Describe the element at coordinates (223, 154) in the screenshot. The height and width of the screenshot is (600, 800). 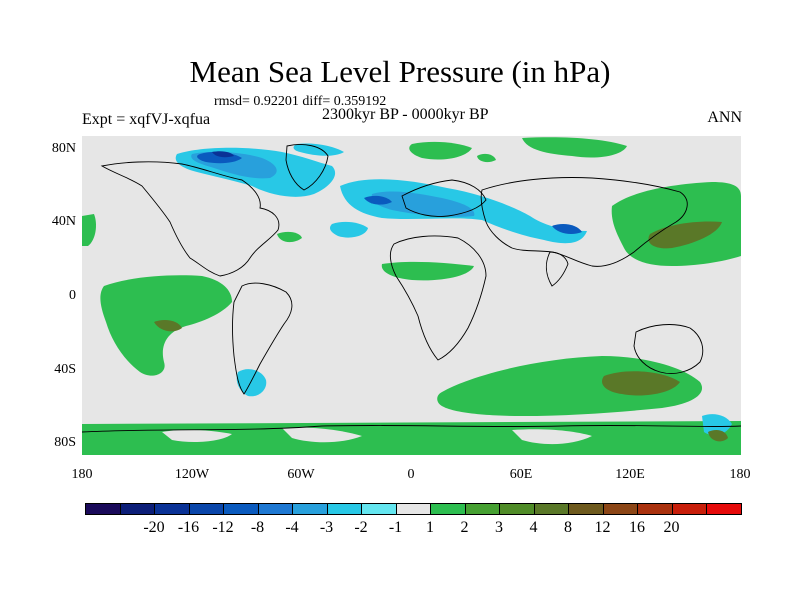
I see `anomaly-arctic-neg4` at that location.